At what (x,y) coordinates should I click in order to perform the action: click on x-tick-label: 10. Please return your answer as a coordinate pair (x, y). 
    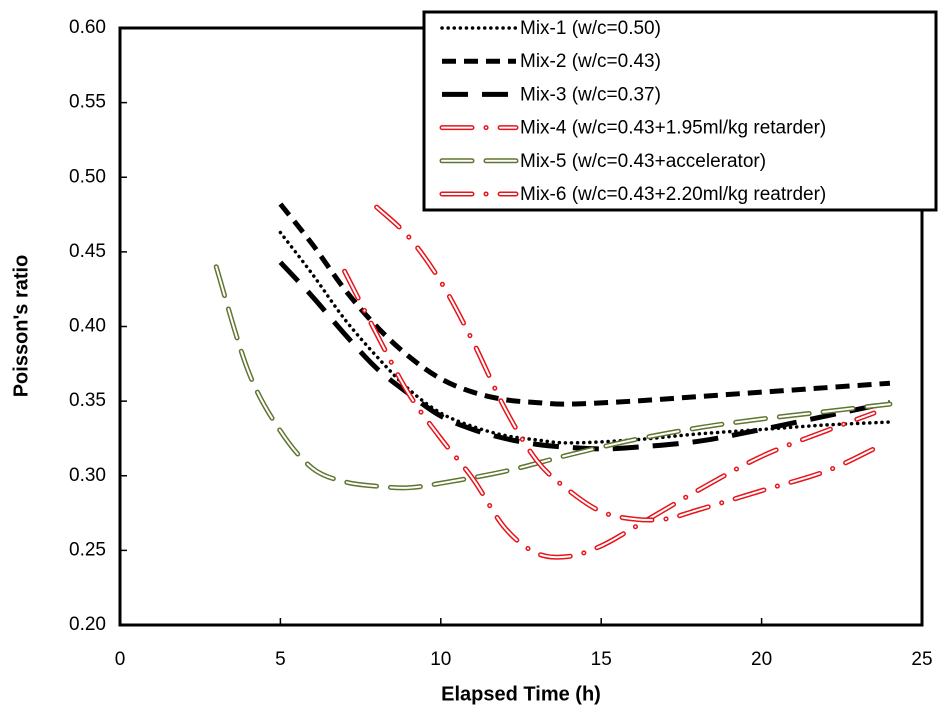
    Looking at the image, I should click on (440, 659).